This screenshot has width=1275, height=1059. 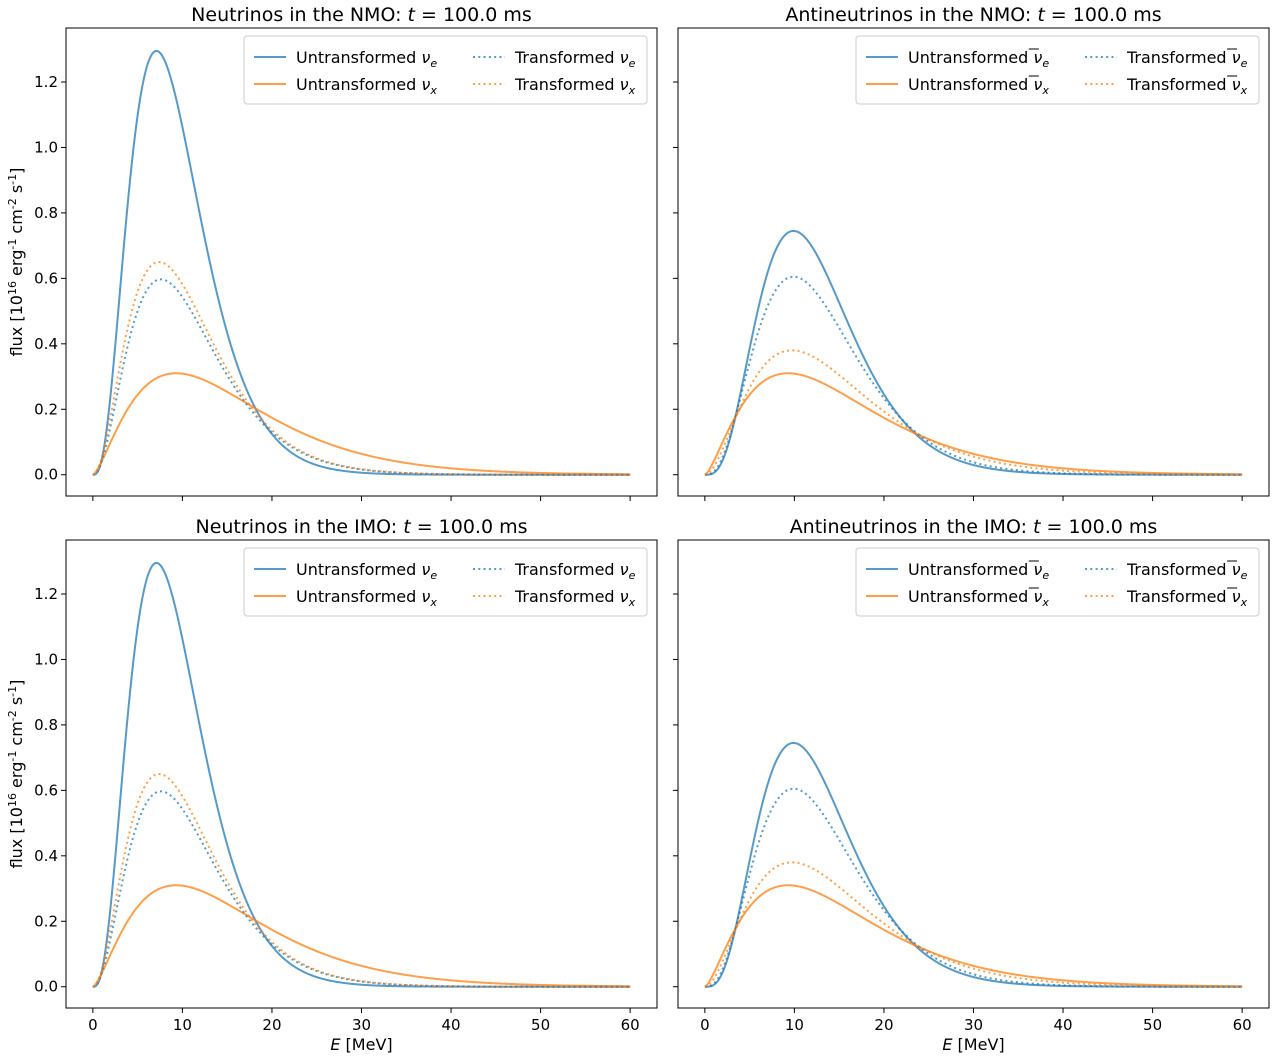 I want to click on panel-title: Neutrinos in the IMO: t = 100.0 ms, so click(x=361, y=527).